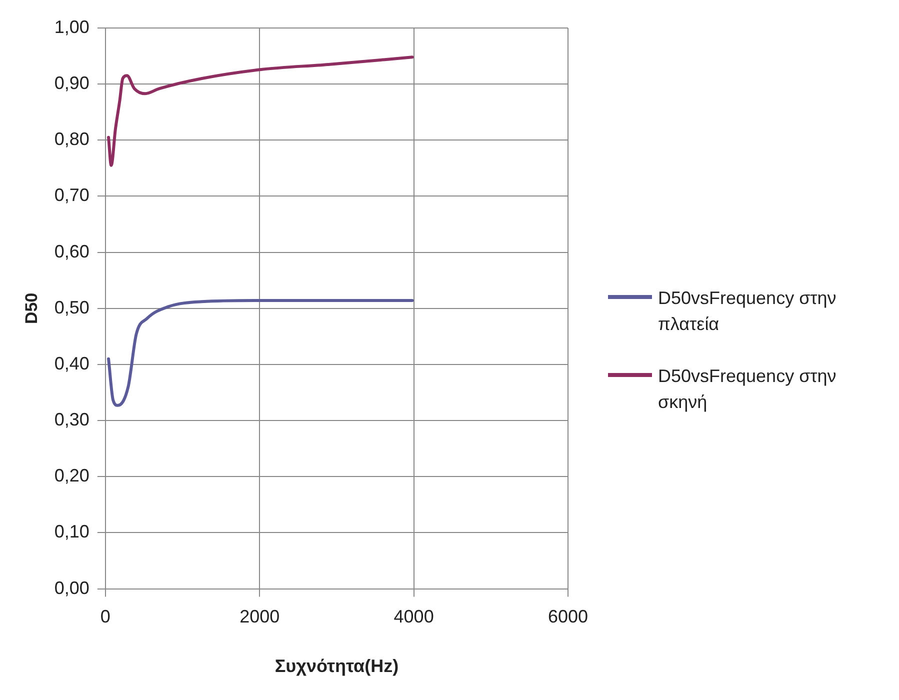 Image resolution: width=899 pixels, height=700 pixels. Describe the element at coordinates (72, 251) in the screenshot. I see `y-tick-label: 0,60` at that location.